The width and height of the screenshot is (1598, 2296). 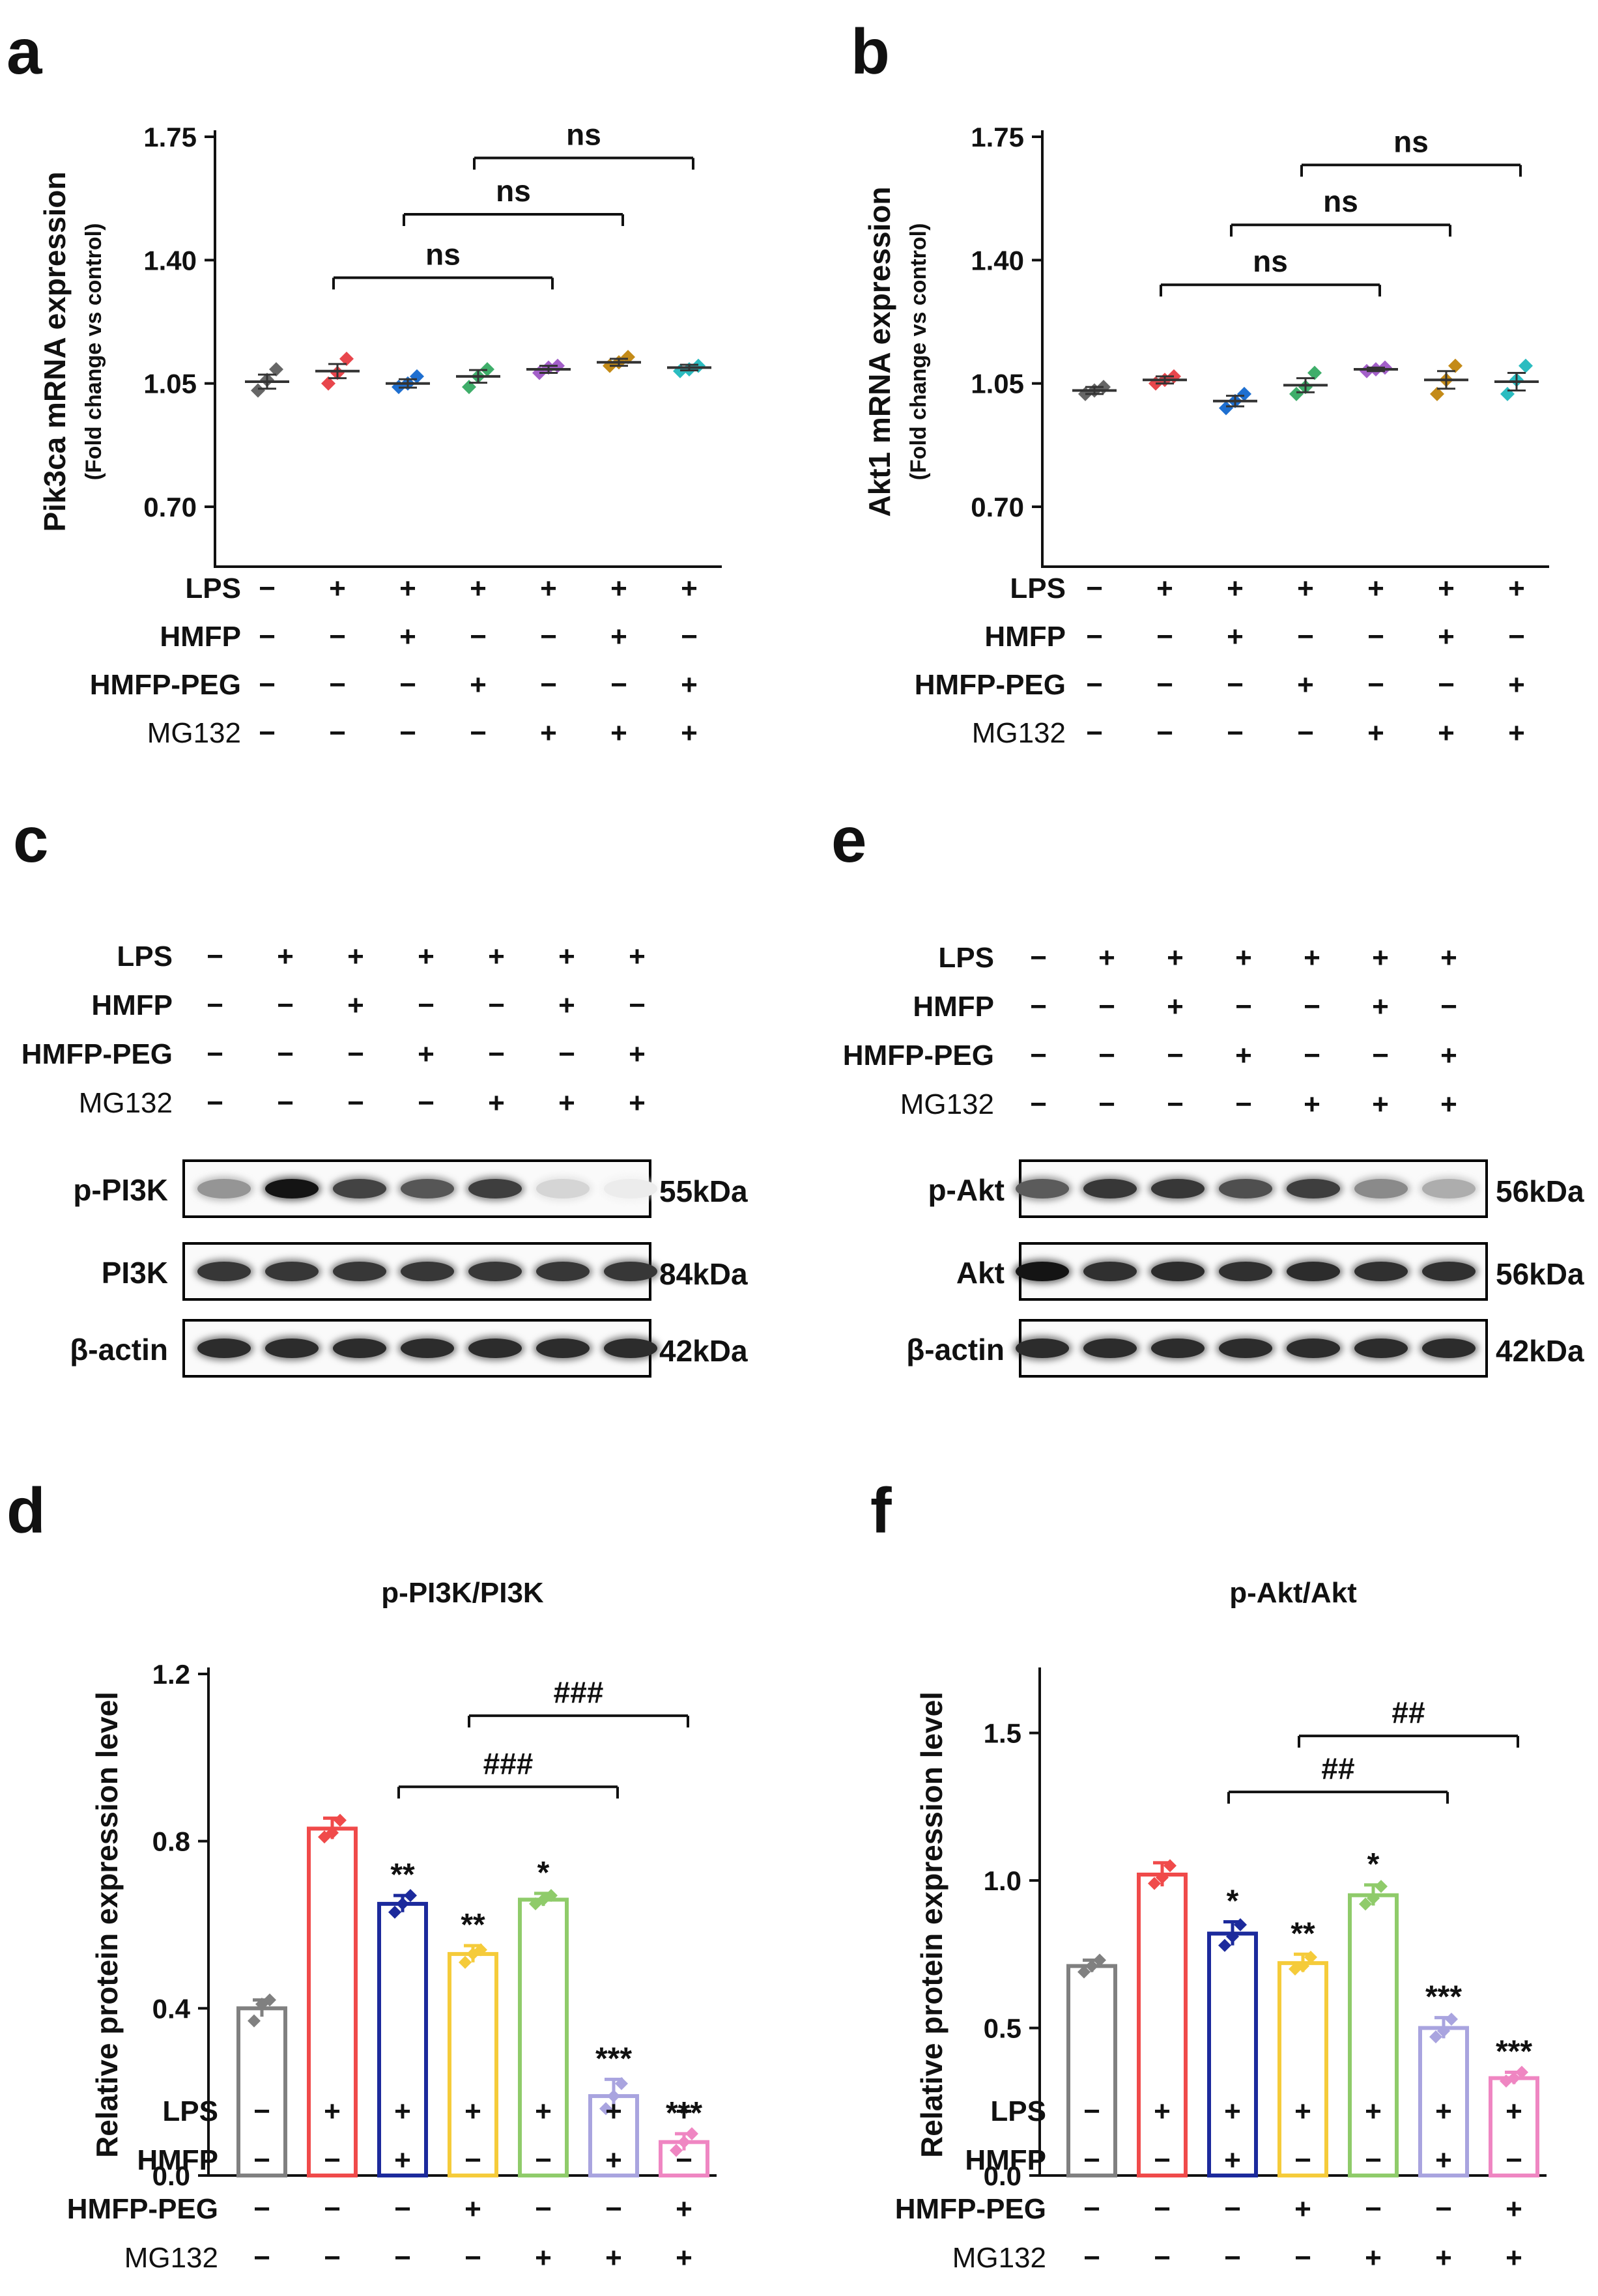 What do you see at coordinates (1411, 141) in the screenshot?
I see `bracket-label: ns` at bounding box center [1411, 141].